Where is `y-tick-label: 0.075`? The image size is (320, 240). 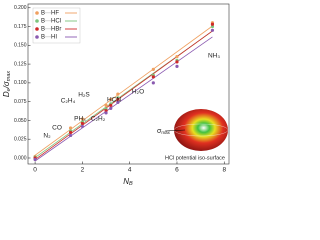
y-tick-label: 0.075 is located at coordinates (20, 102).